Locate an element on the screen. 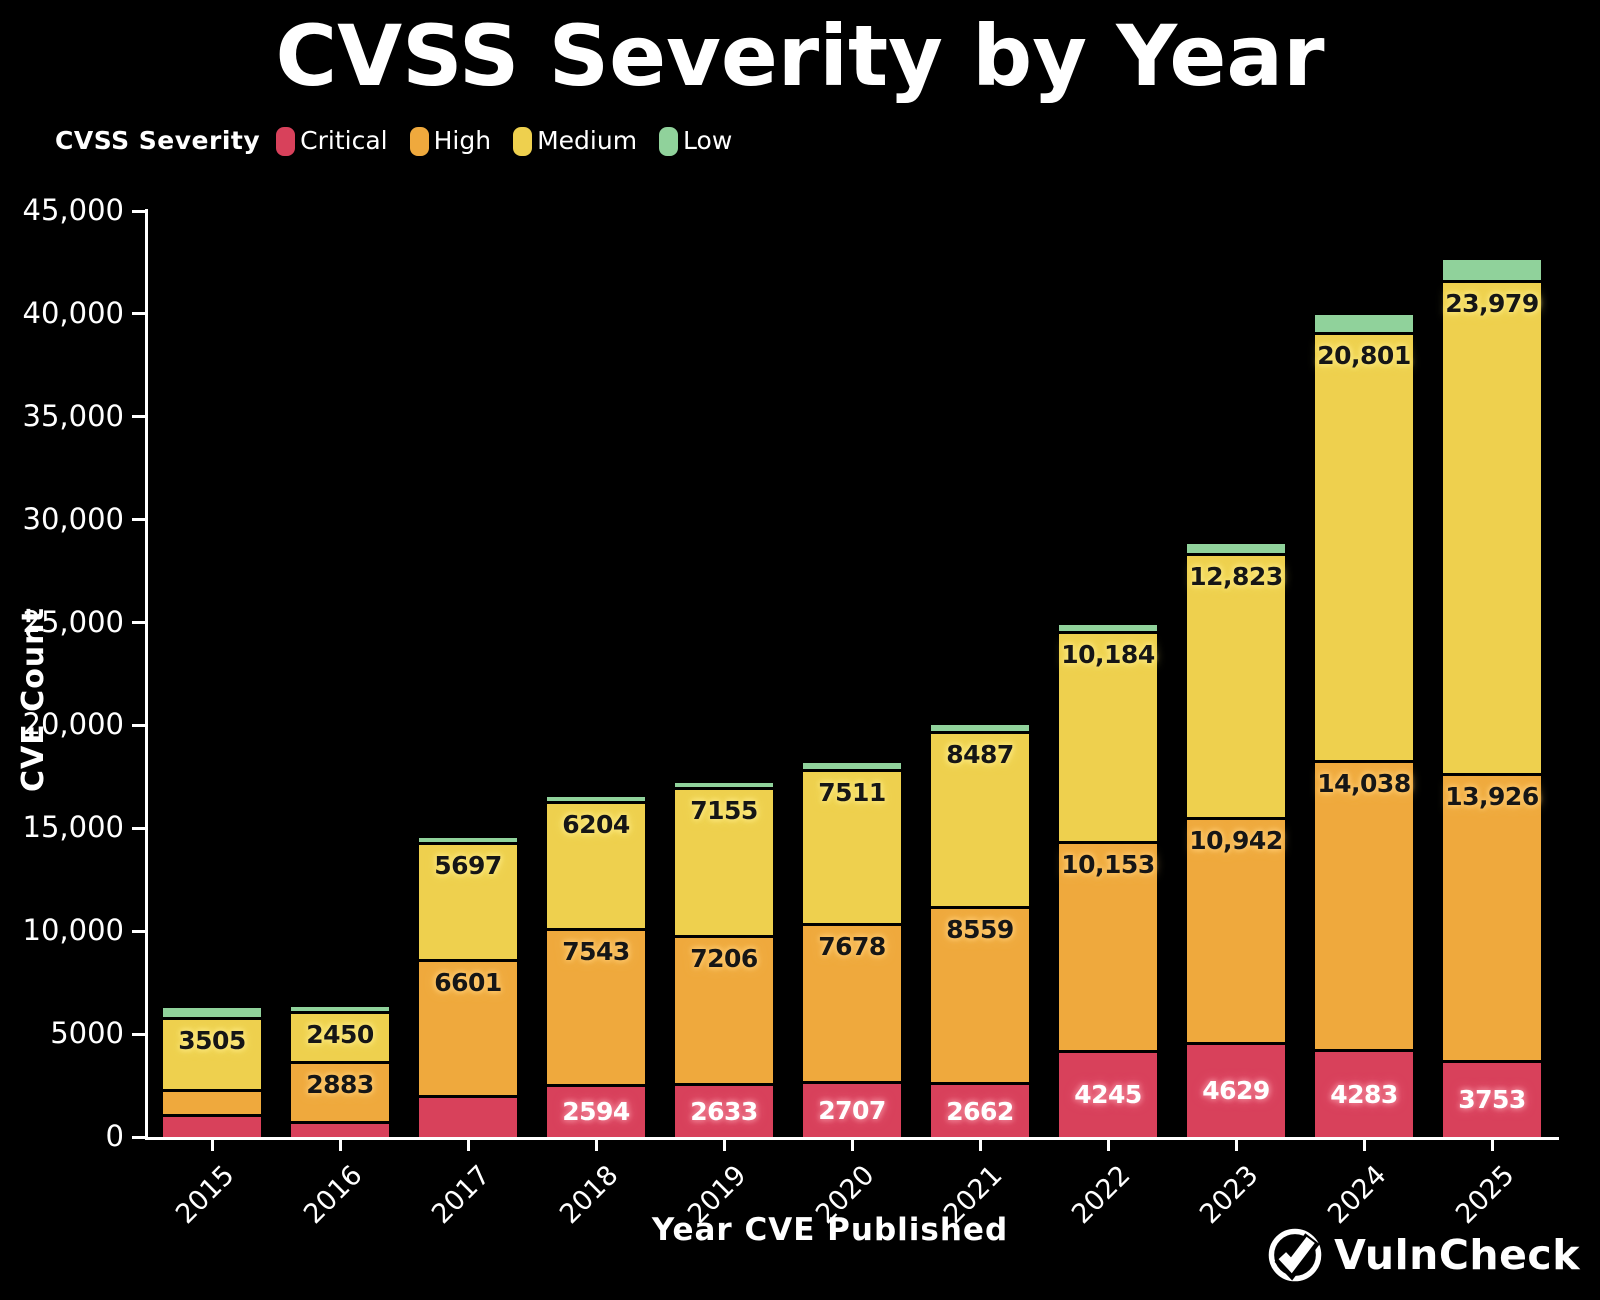 This screenshot has width=1600, height=1300. bar-segment-medium-2015: 3505 is located at coordinates (212, 1053).